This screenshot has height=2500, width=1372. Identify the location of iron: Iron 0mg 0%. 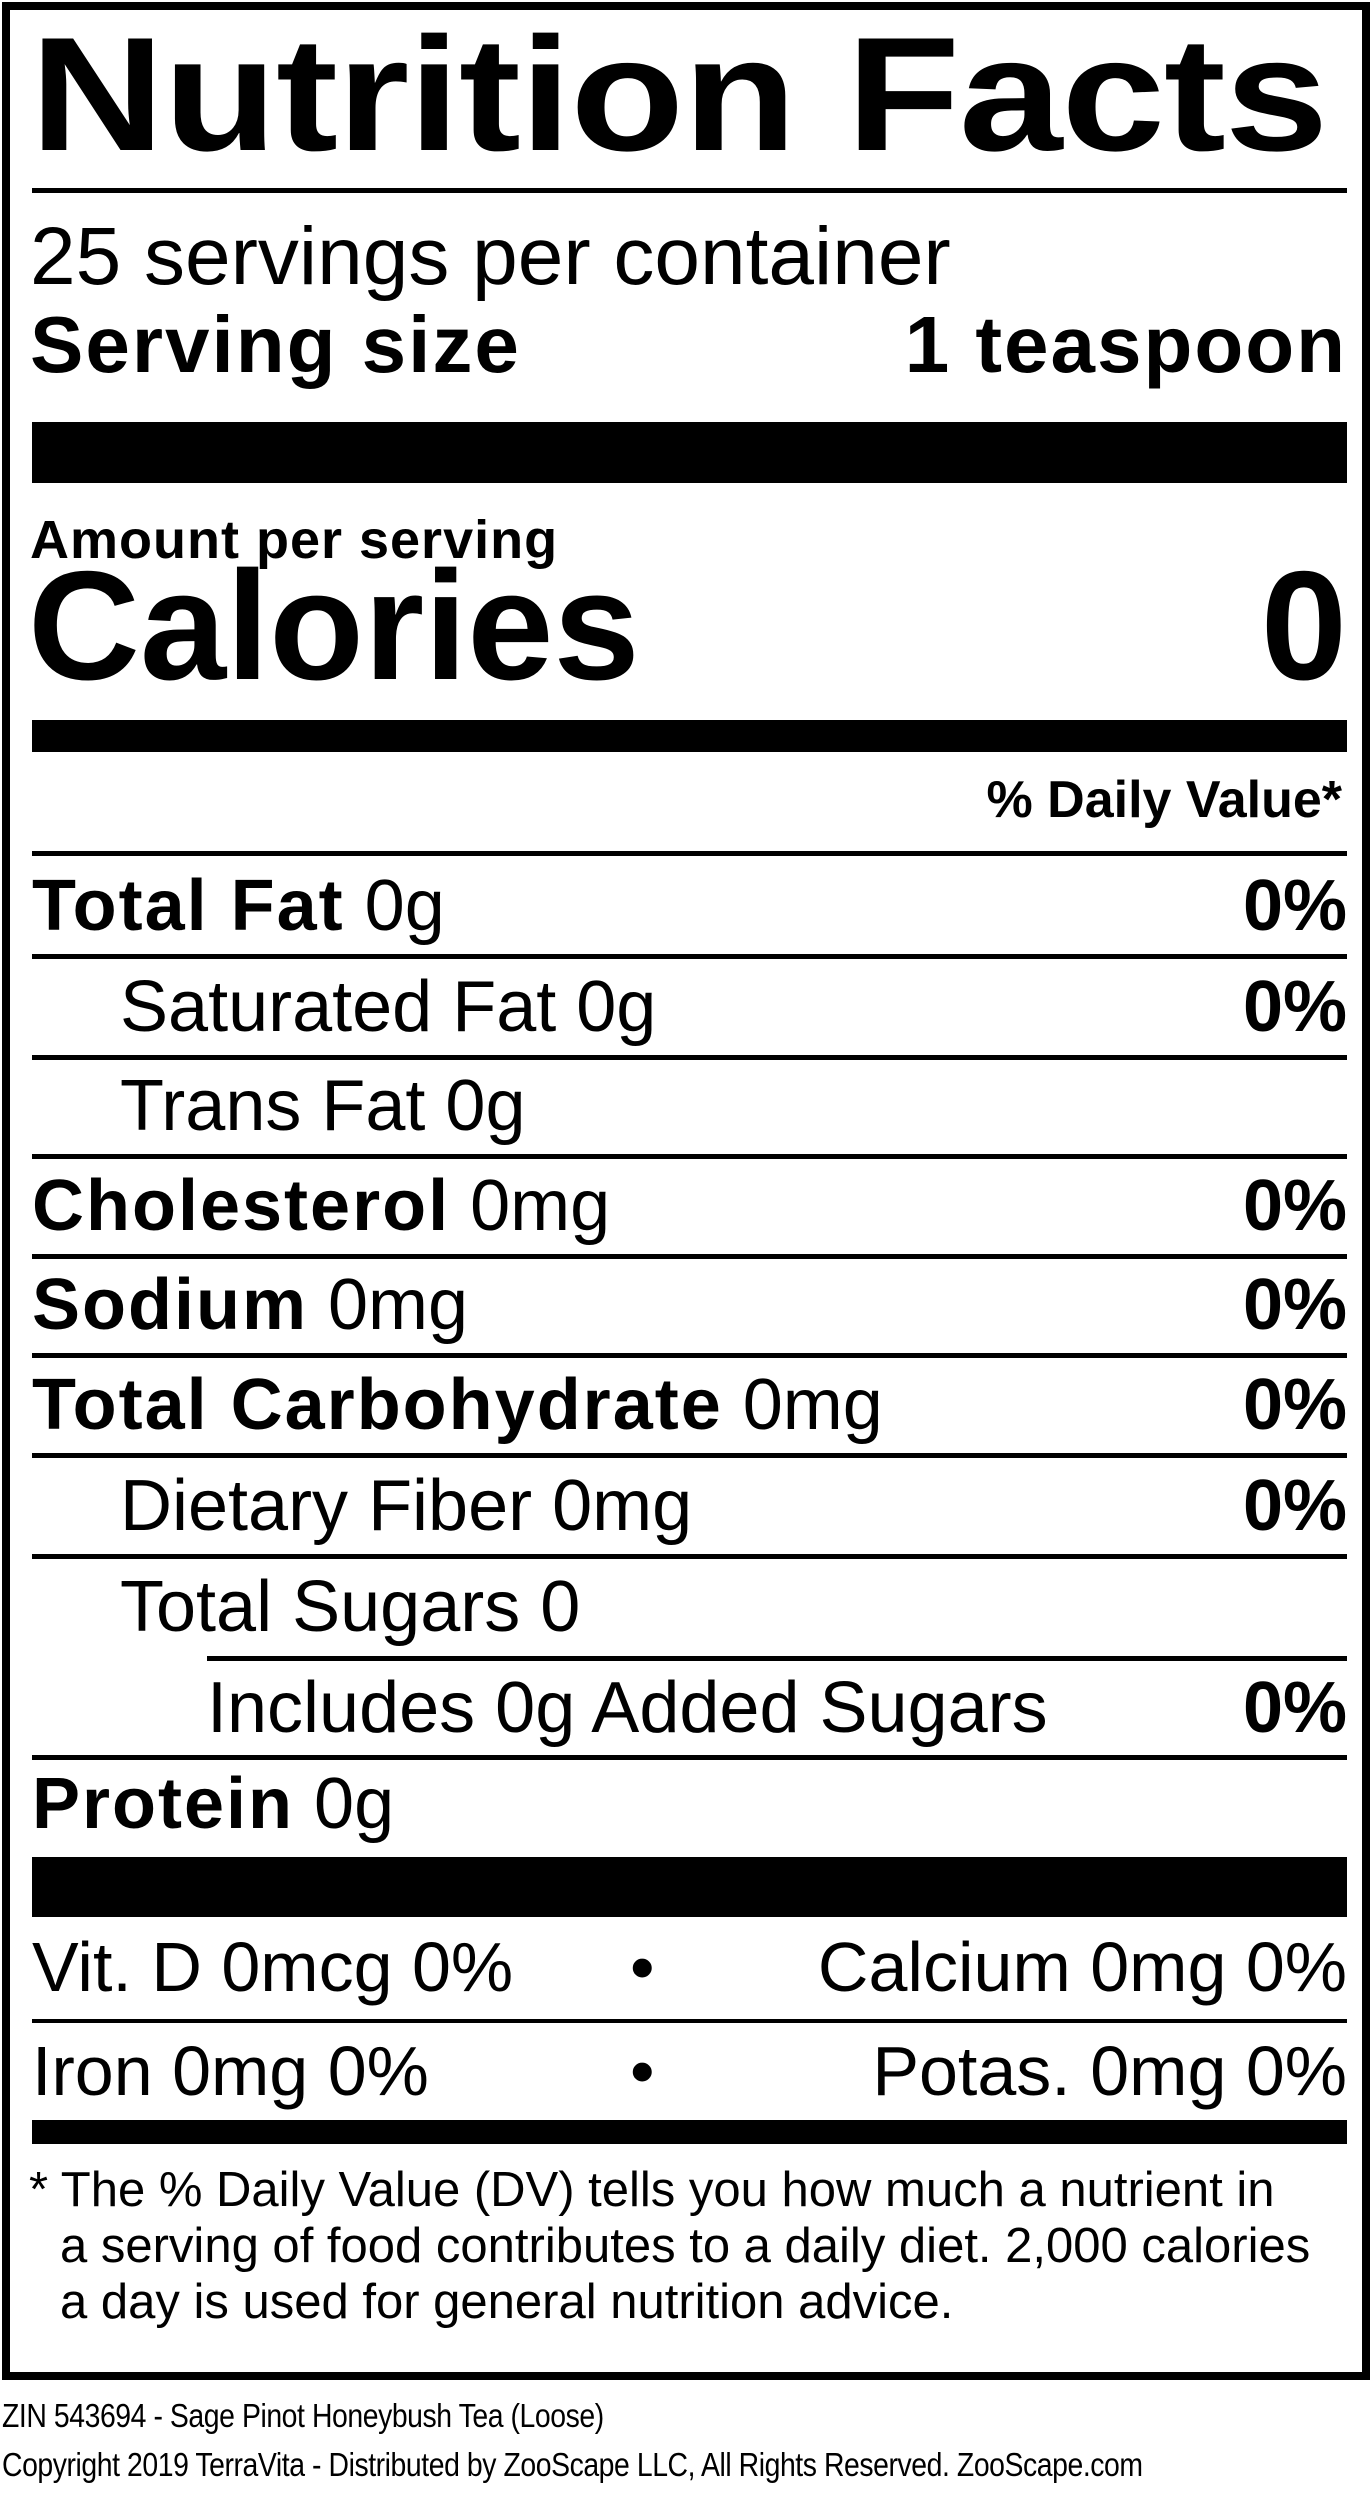
(230, 2071).